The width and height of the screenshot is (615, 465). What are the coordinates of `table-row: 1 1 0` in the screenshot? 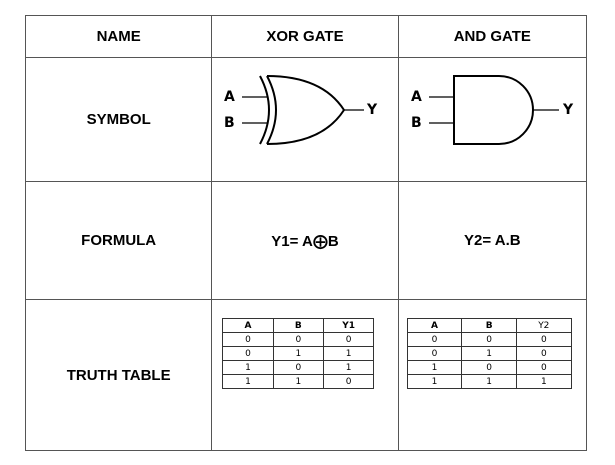 It's located at (298, 381).